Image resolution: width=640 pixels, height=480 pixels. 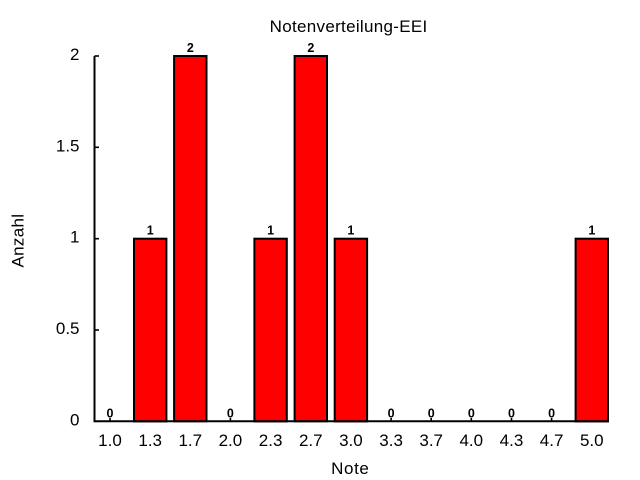 What do you see at coordinates (190, 440) in the screenshot?
I see `svg-text: 1.7` at bounding box center [190, 440].